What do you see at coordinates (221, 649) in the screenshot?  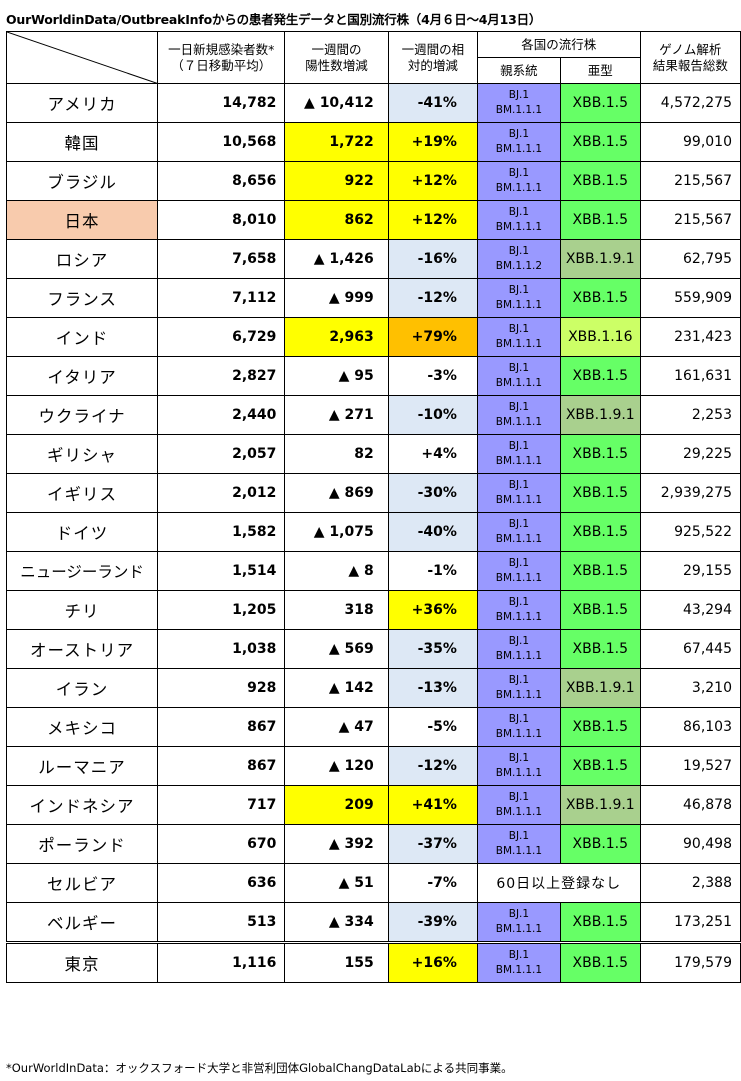 I see `daily-cases-cell: 1,038` at bounding box center [221, 649].